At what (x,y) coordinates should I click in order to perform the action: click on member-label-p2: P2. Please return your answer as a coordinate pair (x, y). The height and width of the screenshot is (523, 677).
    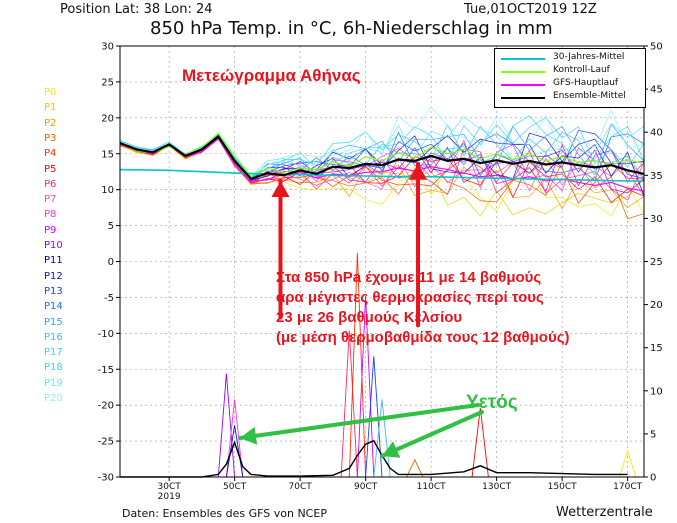
    Looking at the image, I should click on (50, 123).